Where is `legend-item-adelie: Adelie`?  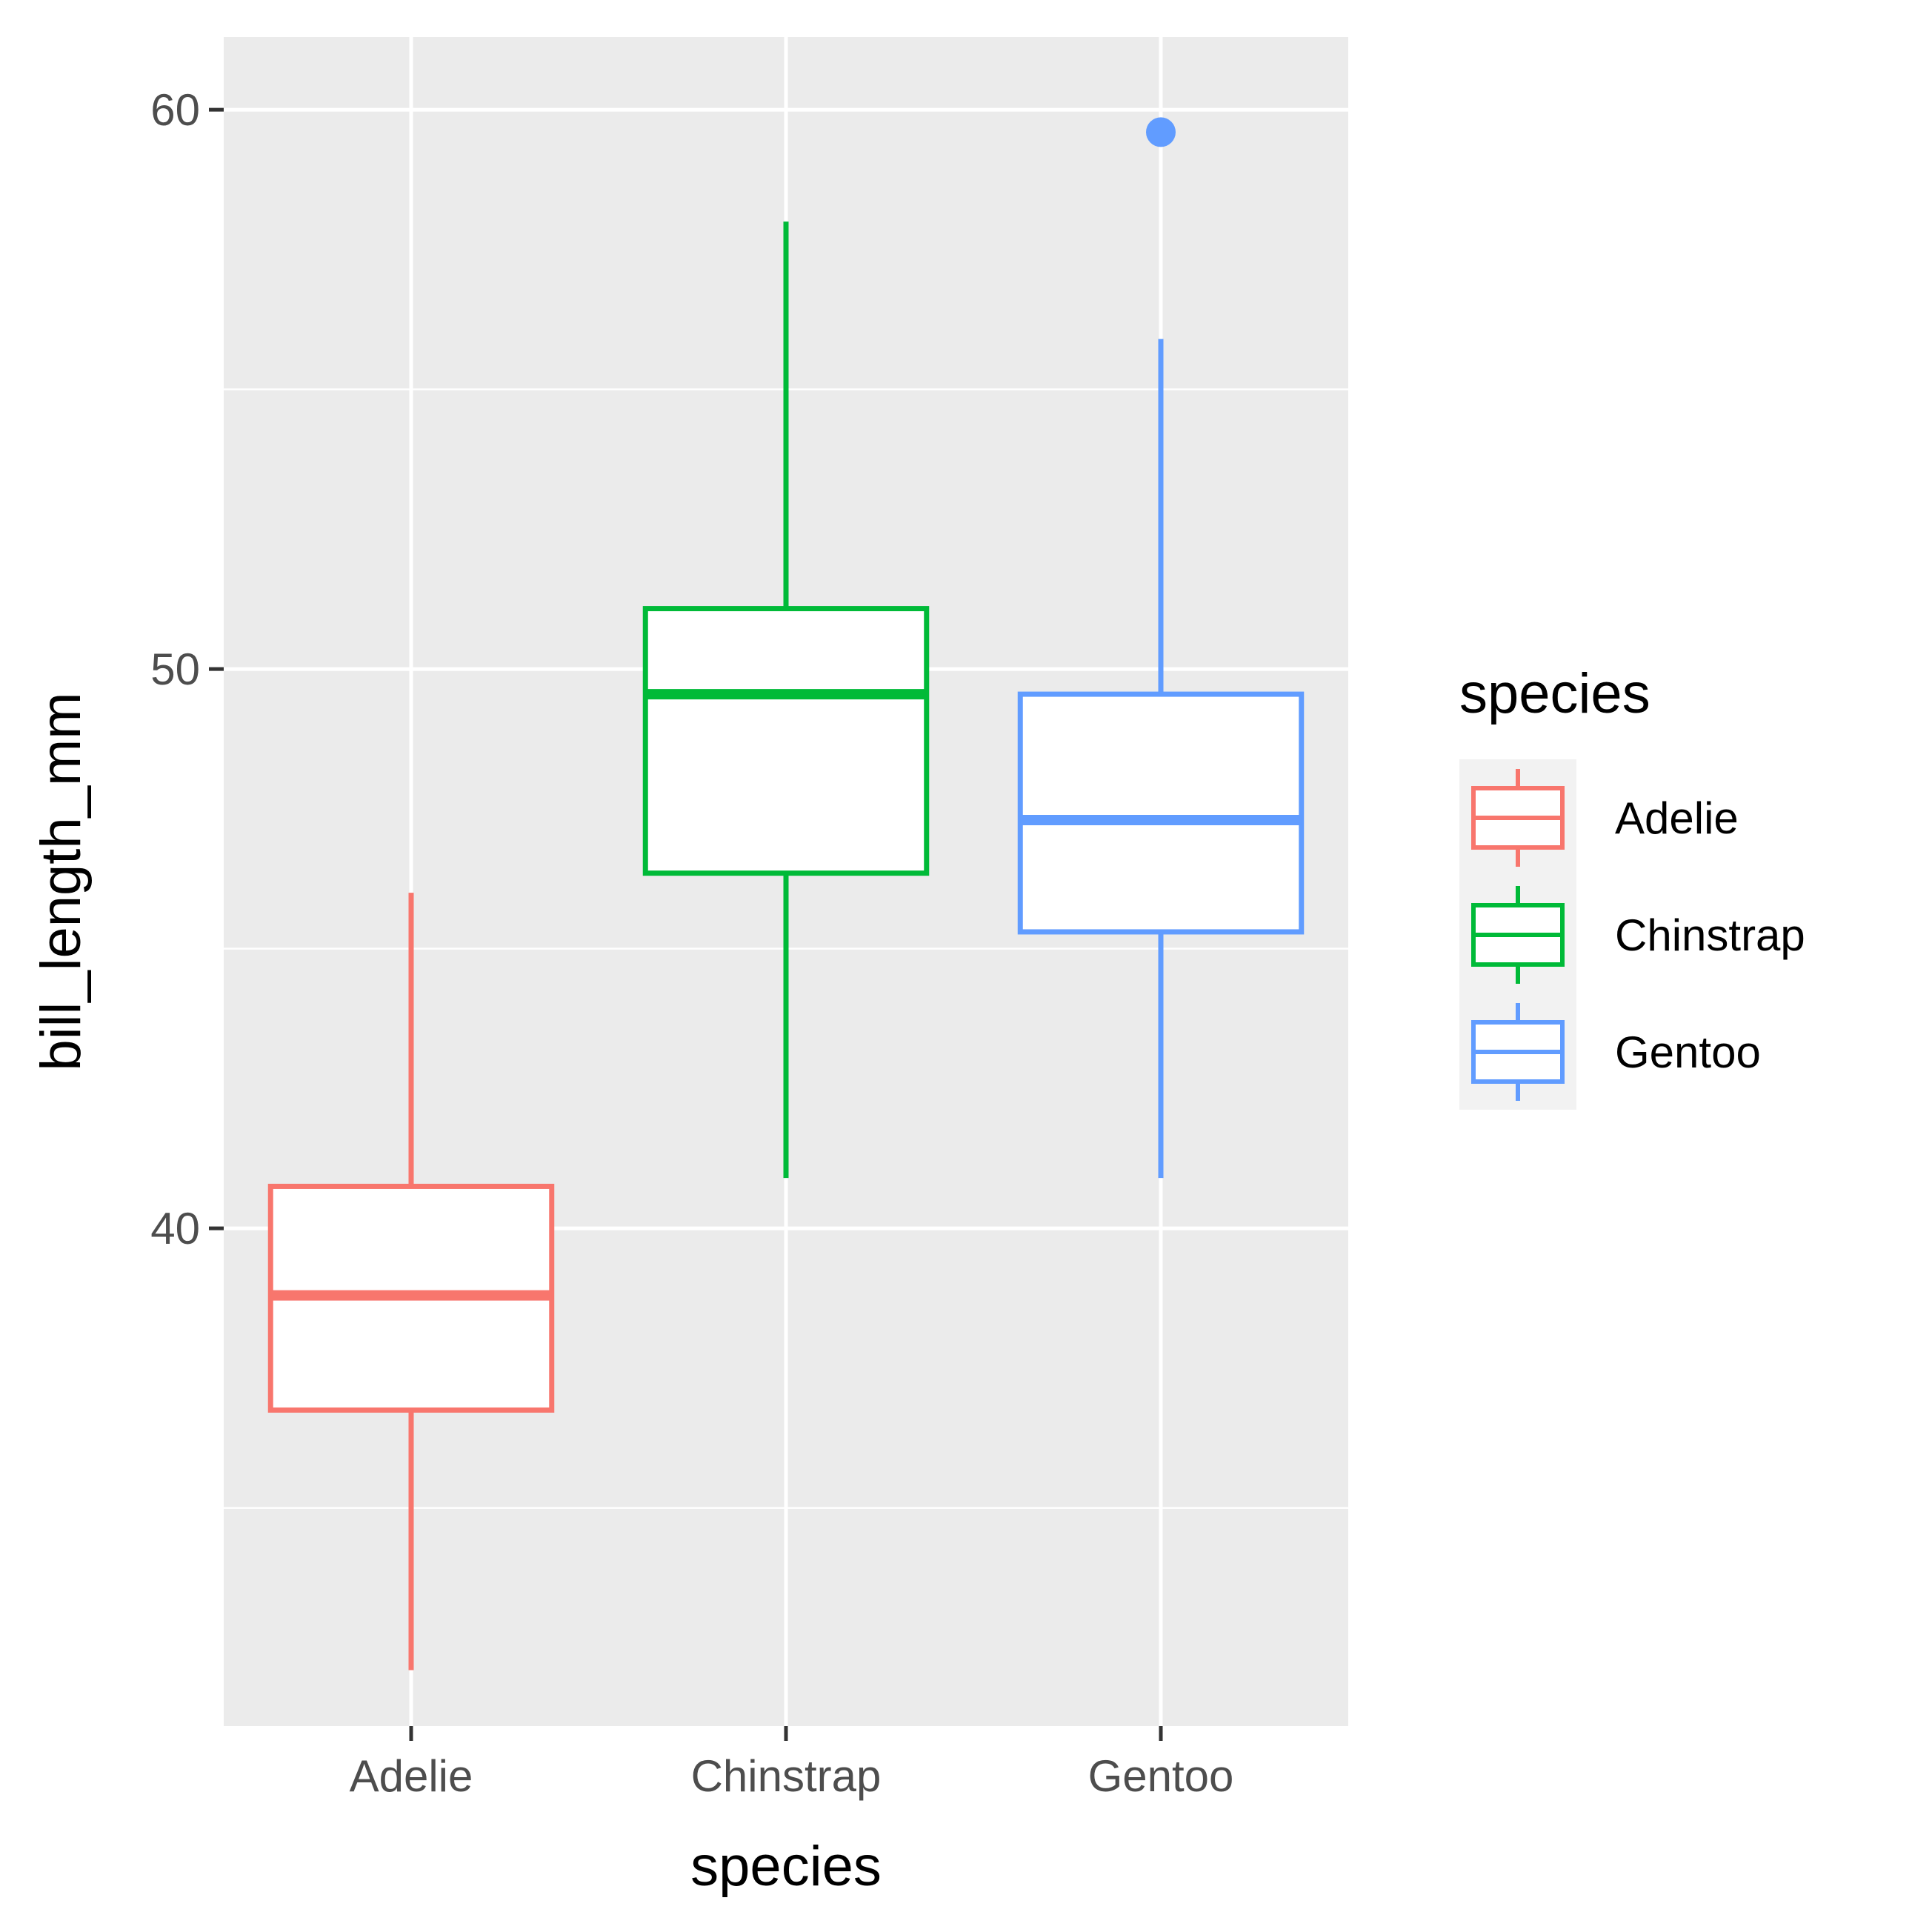
legend-item-adelie: Adelie is located at coordinates (1605, 818).